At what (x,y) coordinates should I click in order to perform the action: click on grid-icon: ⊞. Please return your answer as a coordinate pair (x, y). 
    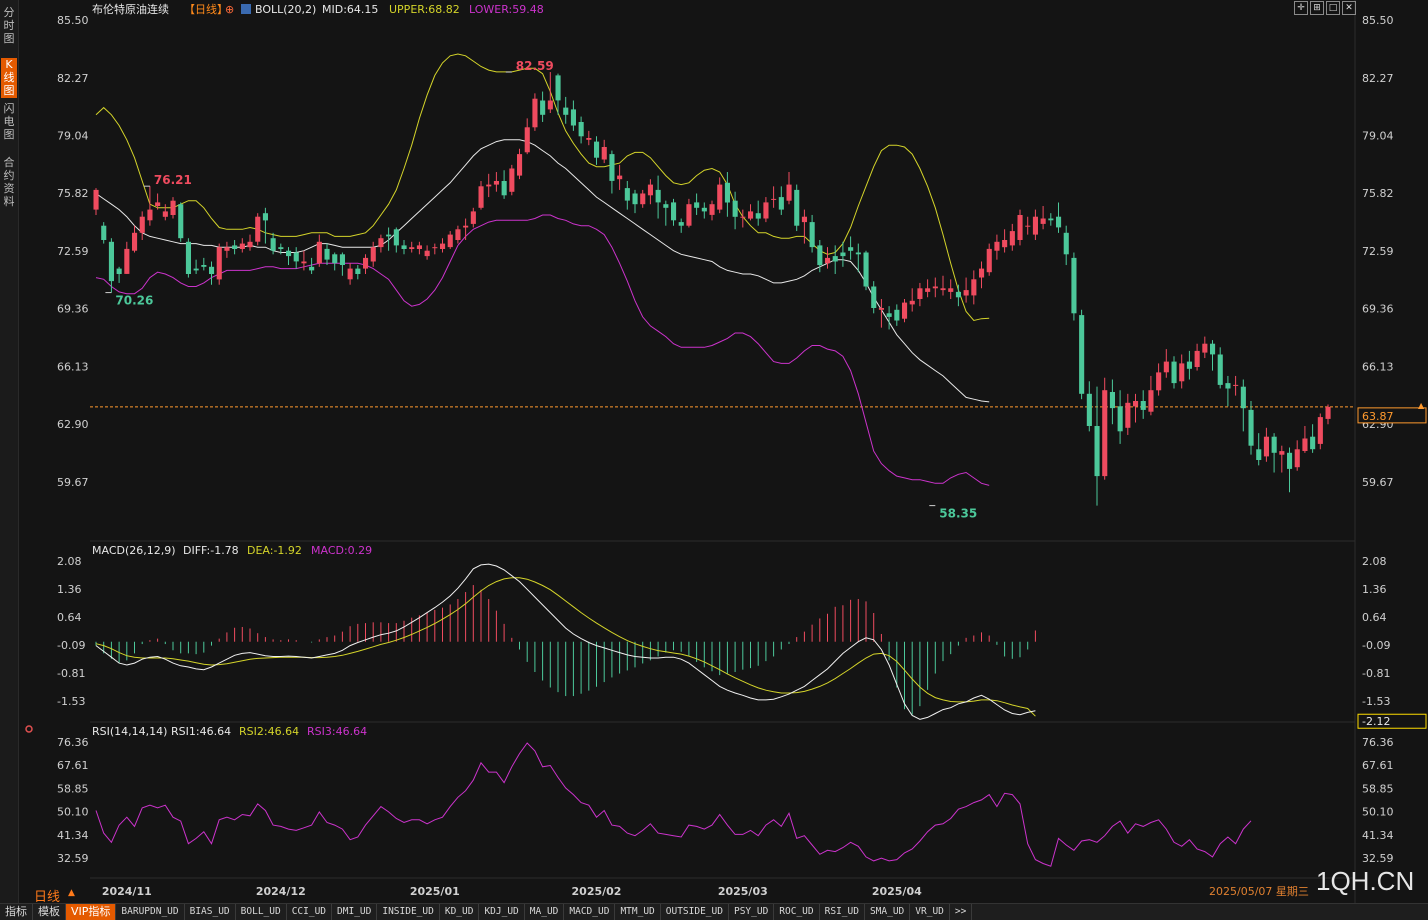
    Looking at the image, I should click on (1317, 8).